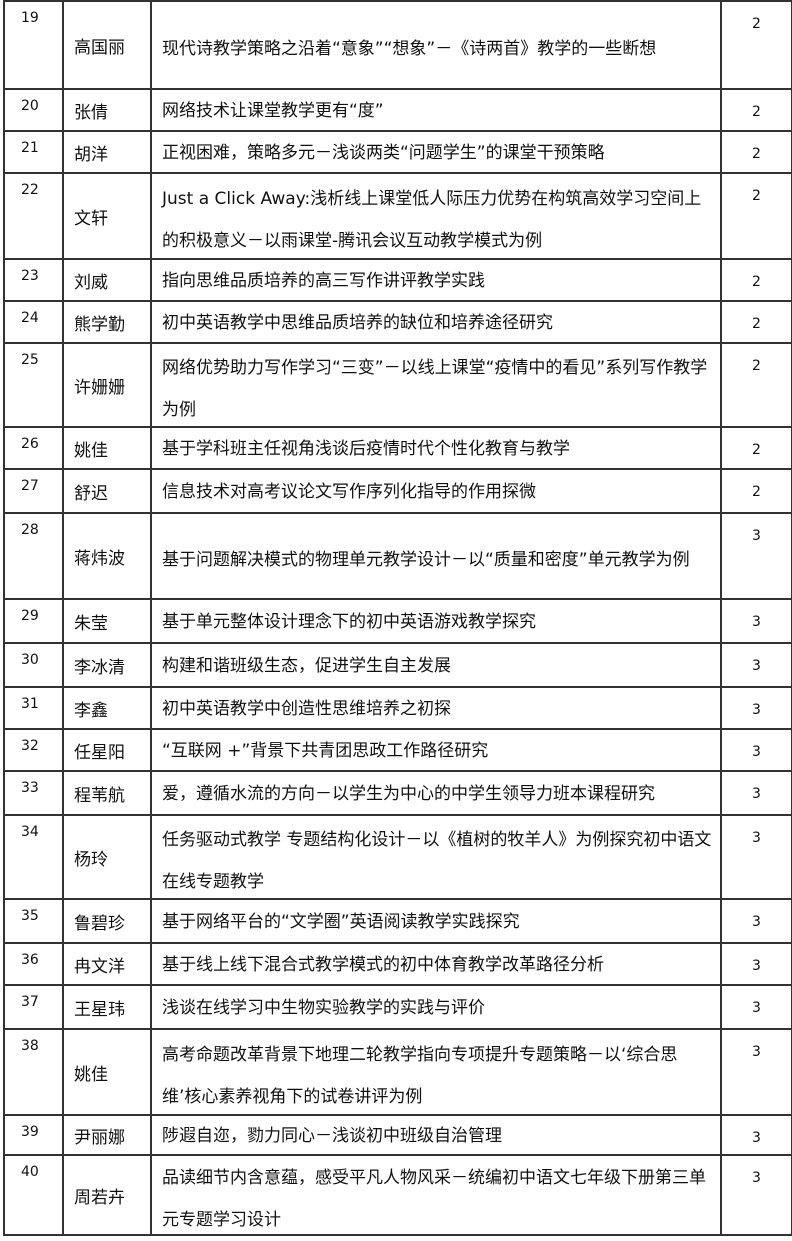 This screenshot has width=792, height=1241. I want to click on table-row: 27 舒迟 信息技术对高考议论文写作序列化指导的作用探微 2, so click(398, 490).